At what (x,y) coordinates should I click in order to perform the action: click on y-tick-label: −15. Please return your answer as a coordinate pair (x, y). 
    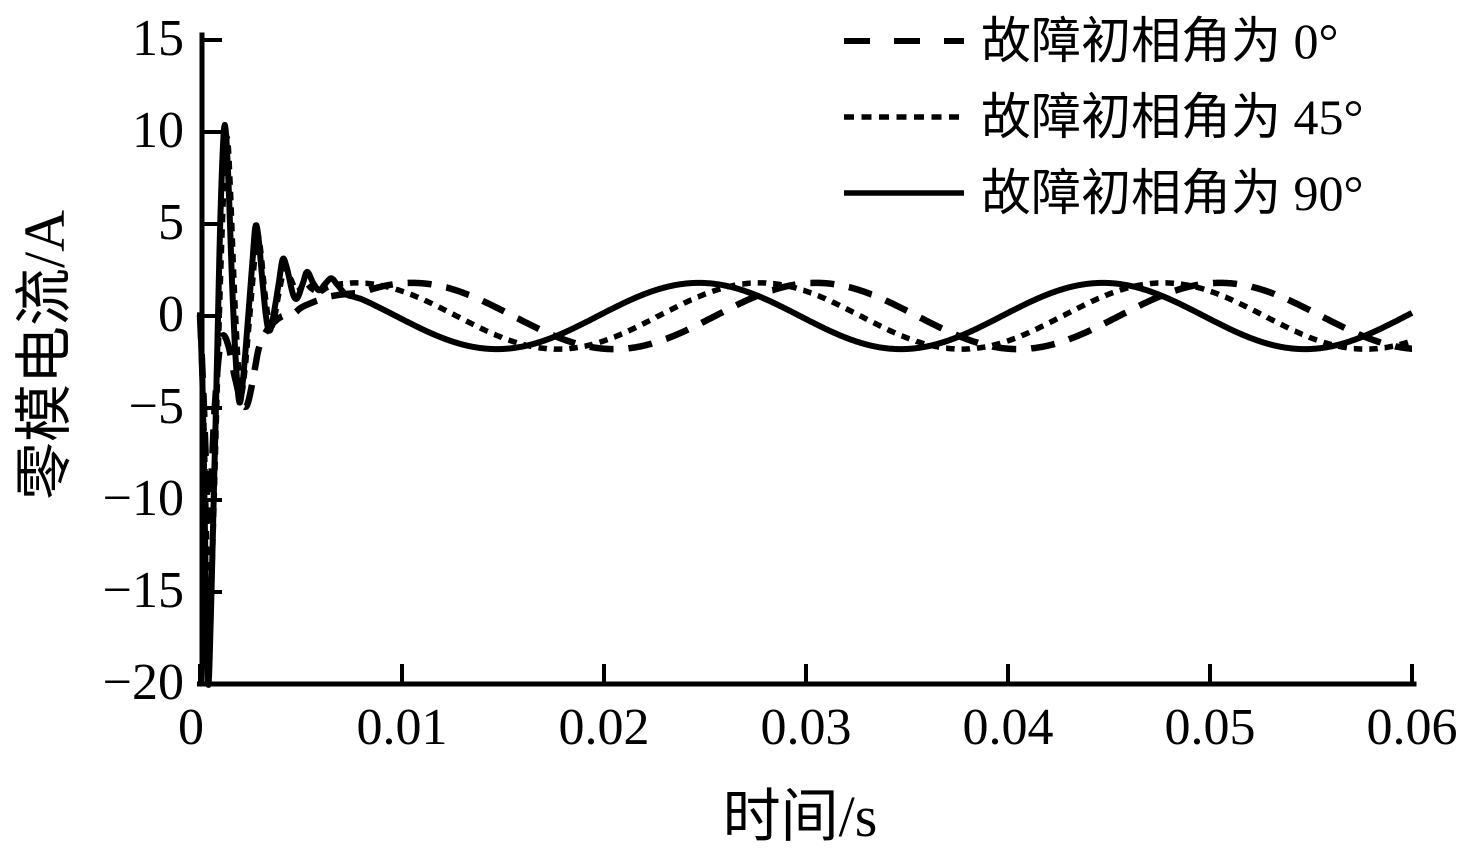
    Looking at the image, I should click on (143, 590).